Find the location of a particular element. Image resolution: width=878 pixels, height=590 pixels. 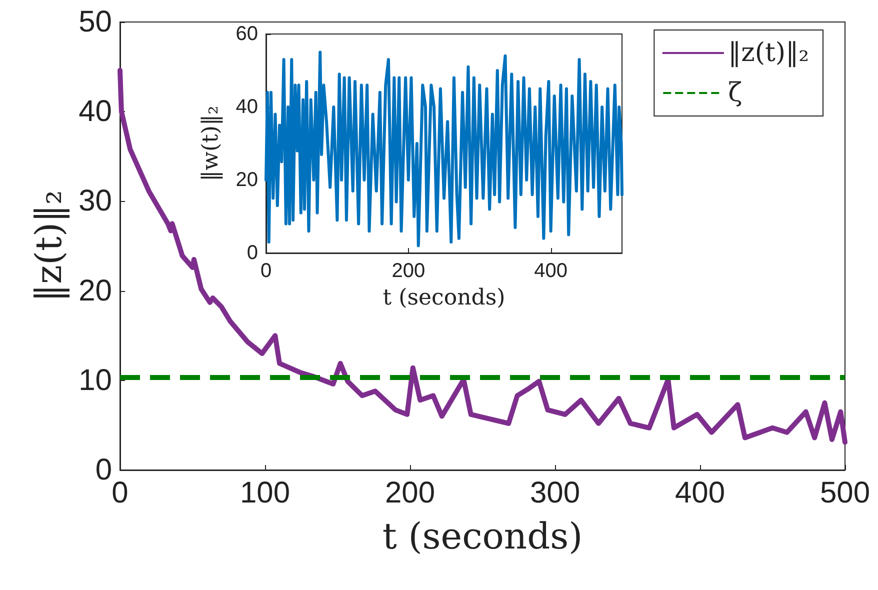

legend-label: ‖z(t)‖₂ is located at coordinates (769, 53).